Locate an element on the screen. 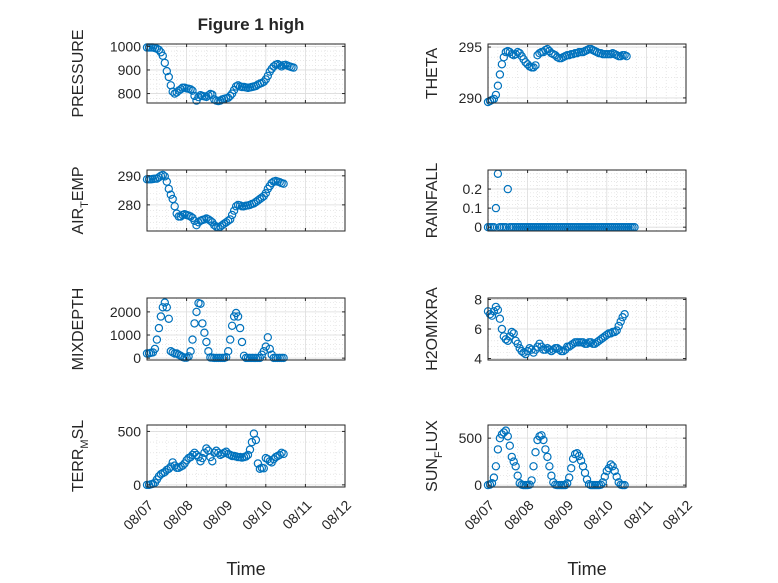 This screenshot has height=583, width=778. subplot-2: 290 295 THETA is located at coordinates (555, 73).